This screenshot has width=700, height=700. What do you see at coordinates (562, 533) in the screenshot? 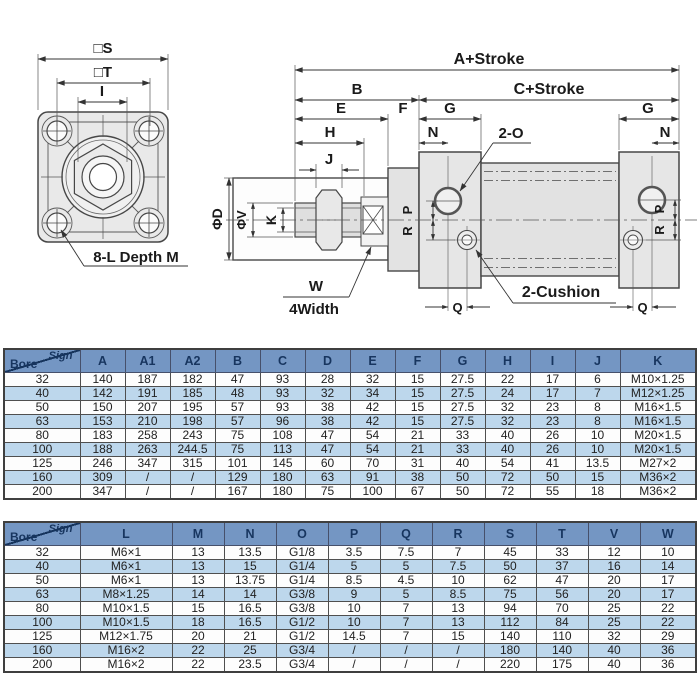
I see `column-header-T: T` at bounding box center [562, 533].